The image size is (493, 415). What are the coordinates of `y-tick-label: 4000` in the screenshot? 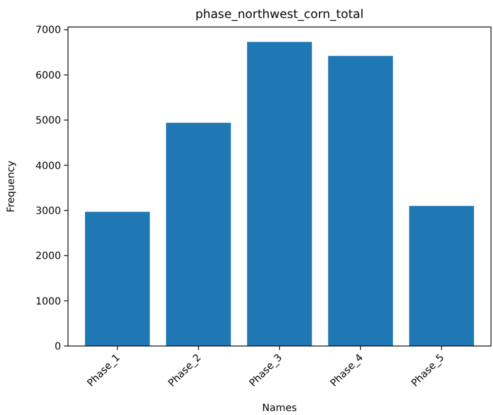 It's located at (48, 166).